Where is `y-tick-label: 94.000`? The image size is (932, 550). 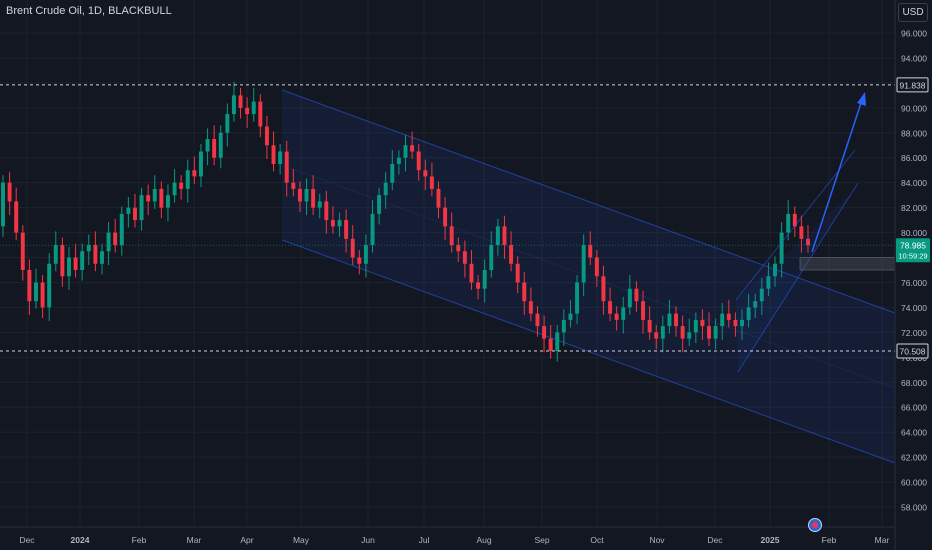 y-tick-label: 94.000 is located at coordinates (914, 58).